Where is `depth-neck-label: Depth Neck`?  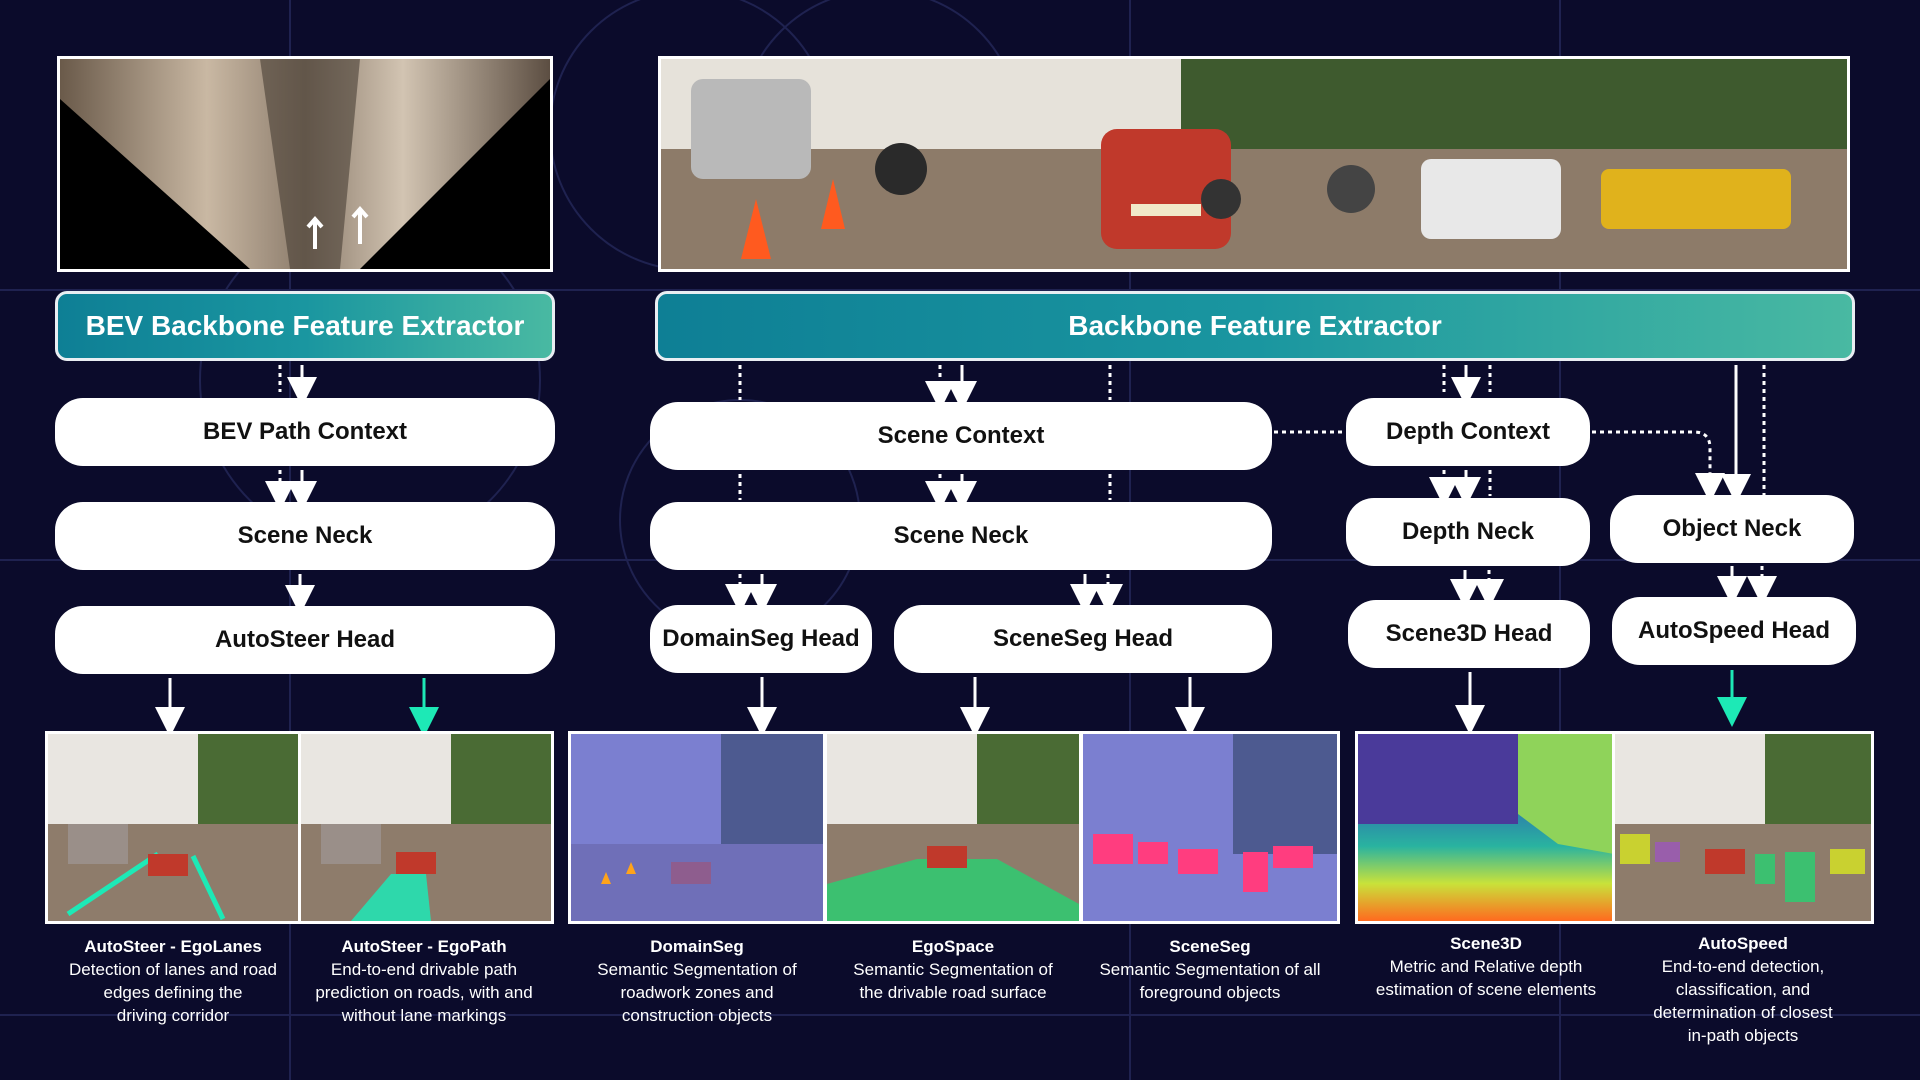 depth-neck-label: Depth Neck is located at coordinates (1468, 531).